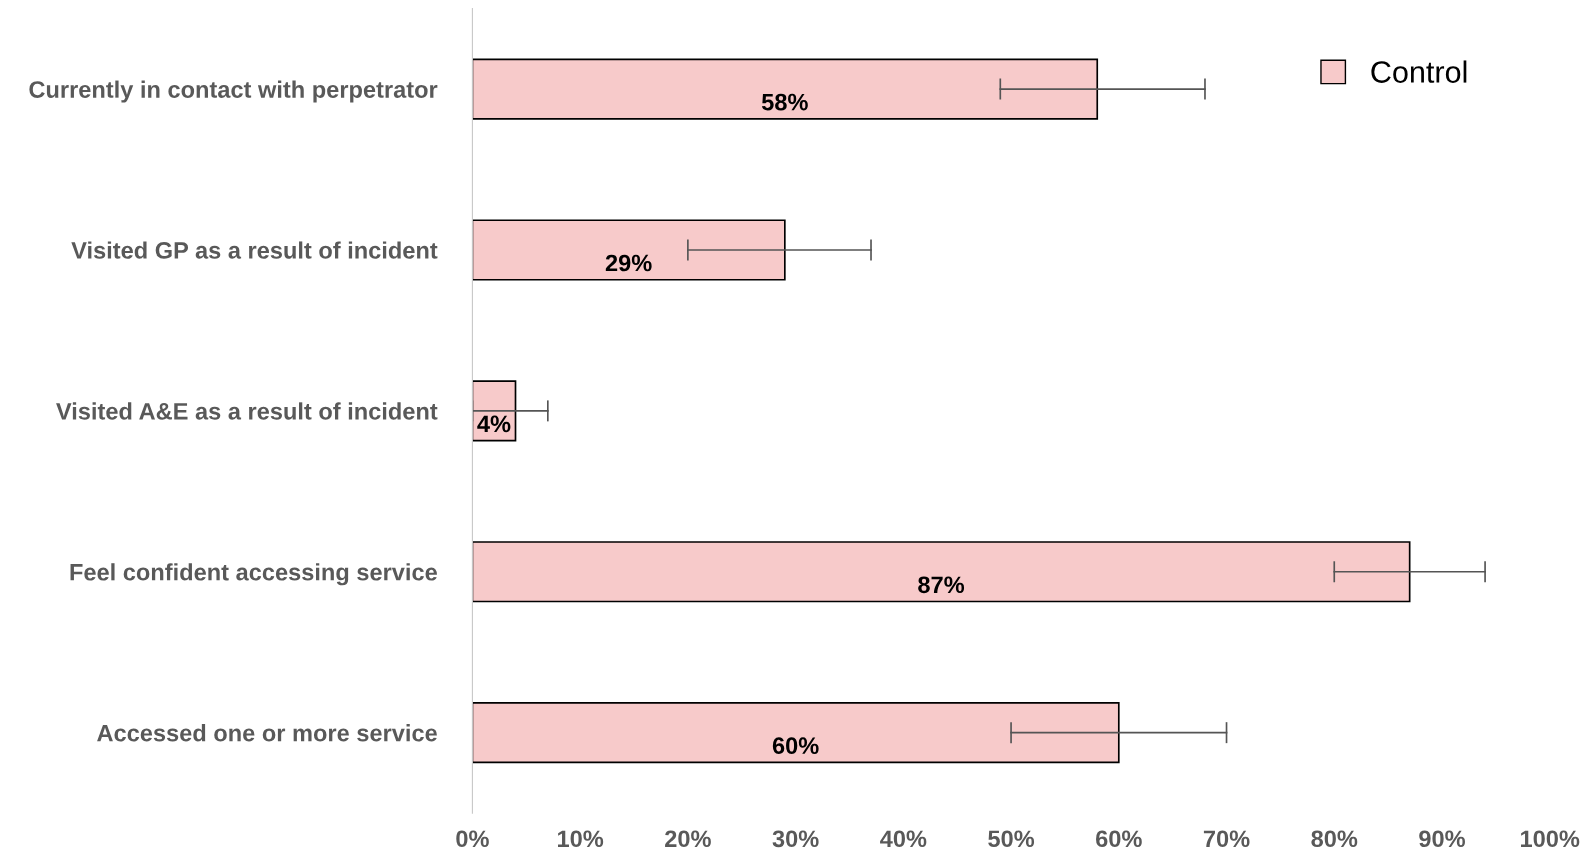  I want to click on x-tick-label: 40%, so click(903, 839).